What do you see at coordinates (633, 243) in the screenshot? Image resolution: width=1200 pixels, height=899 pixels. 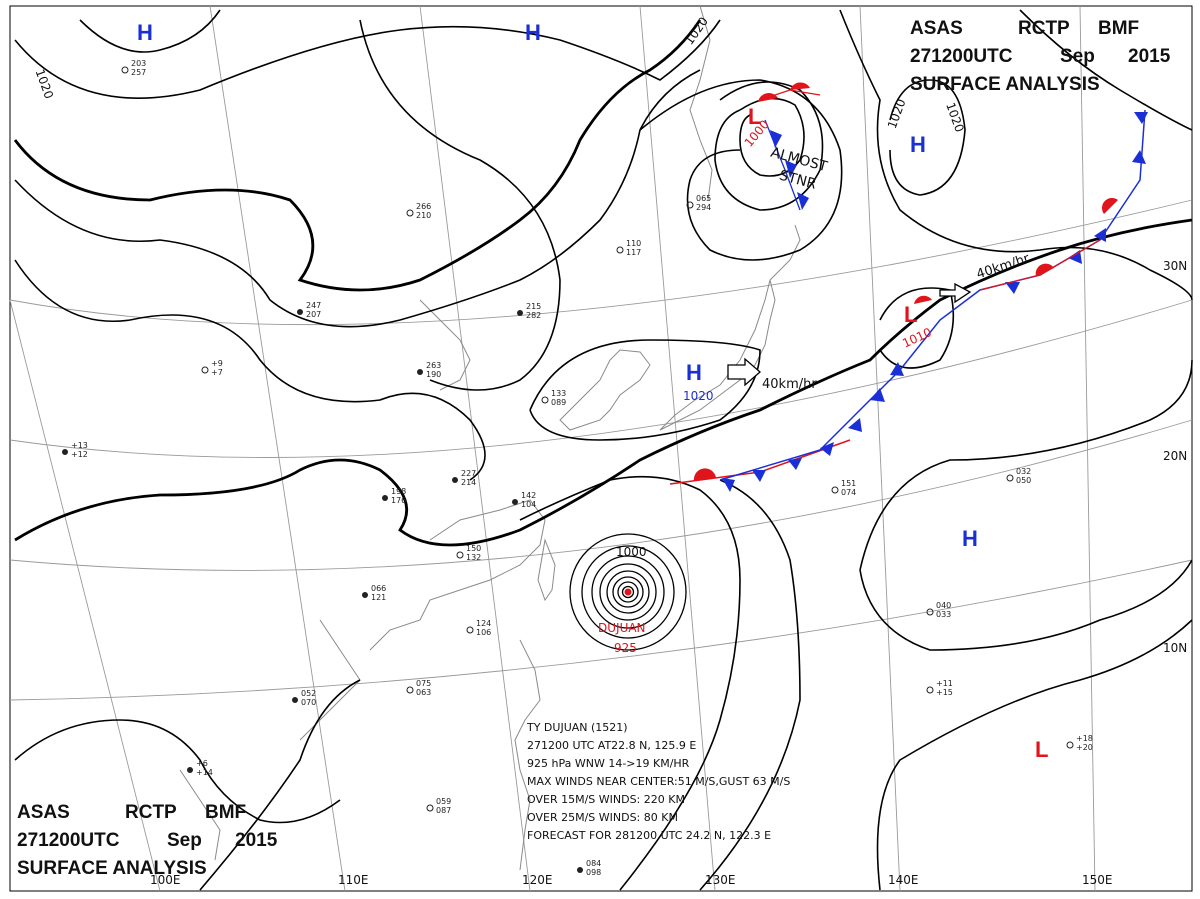 I see `station-value: 110` at bounding box center [633, 243].